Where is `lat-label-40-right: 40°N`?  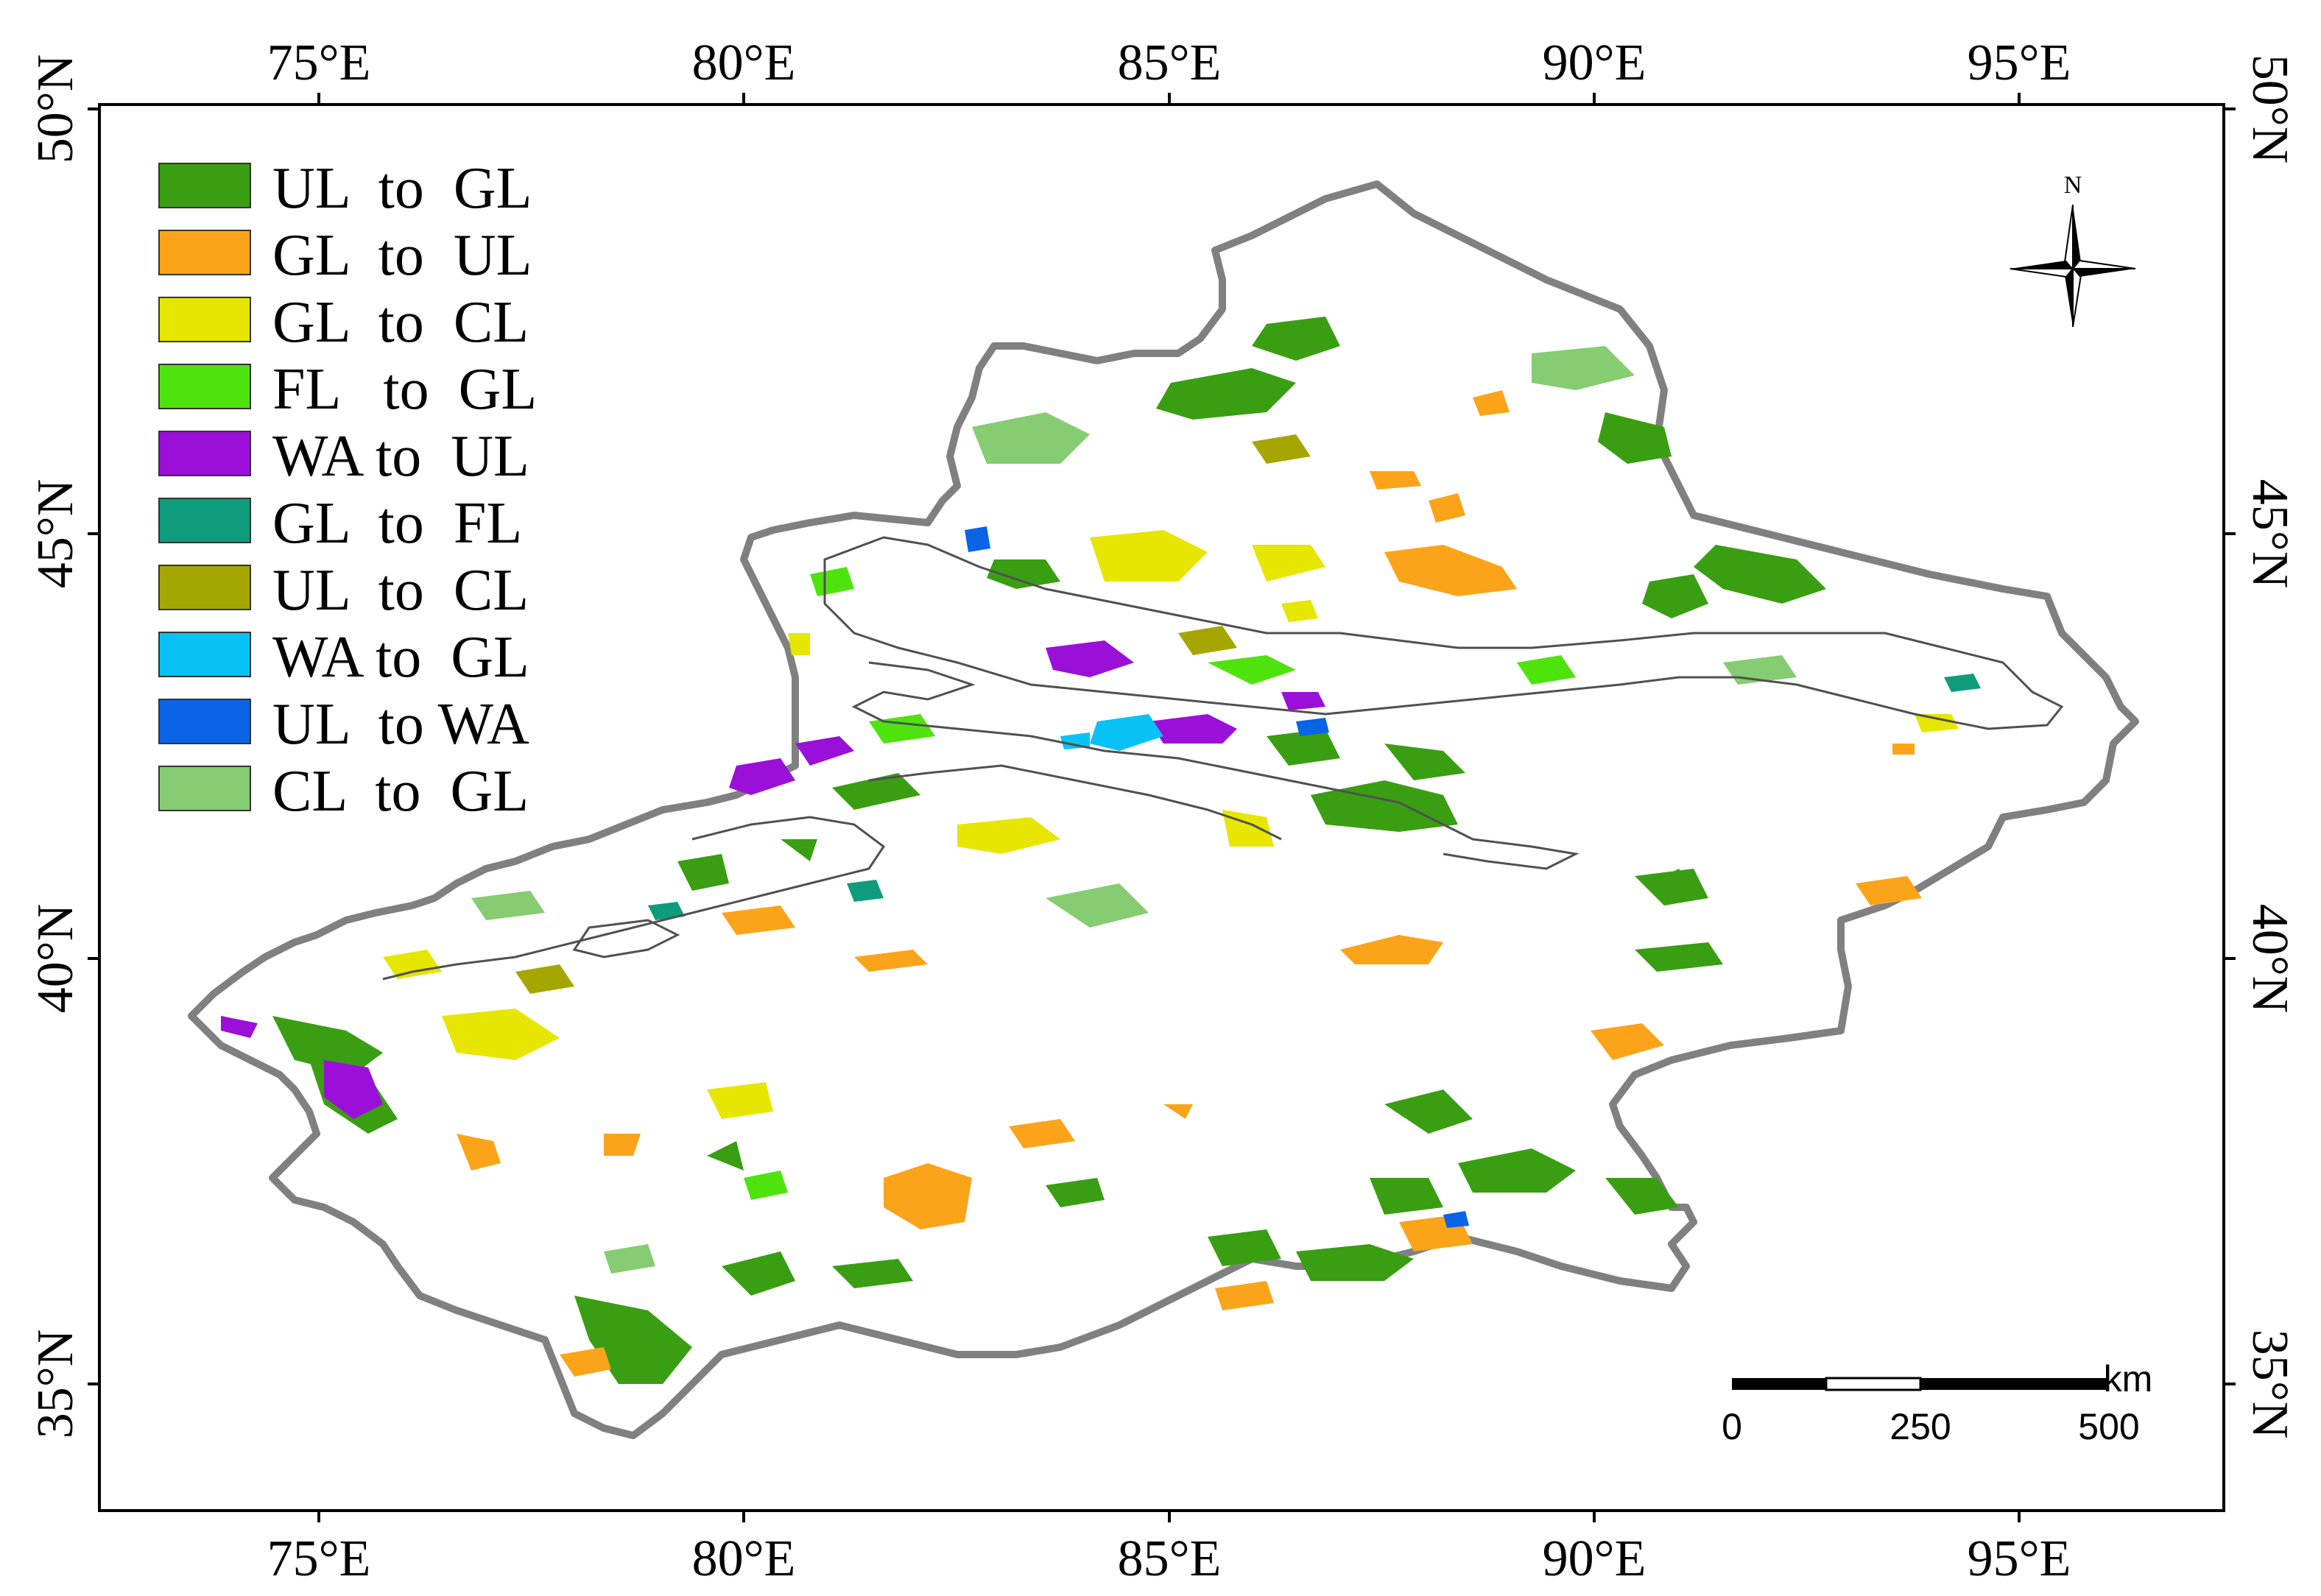
lat-label-40-right: 40°N is located at coordinates (2269, 959).